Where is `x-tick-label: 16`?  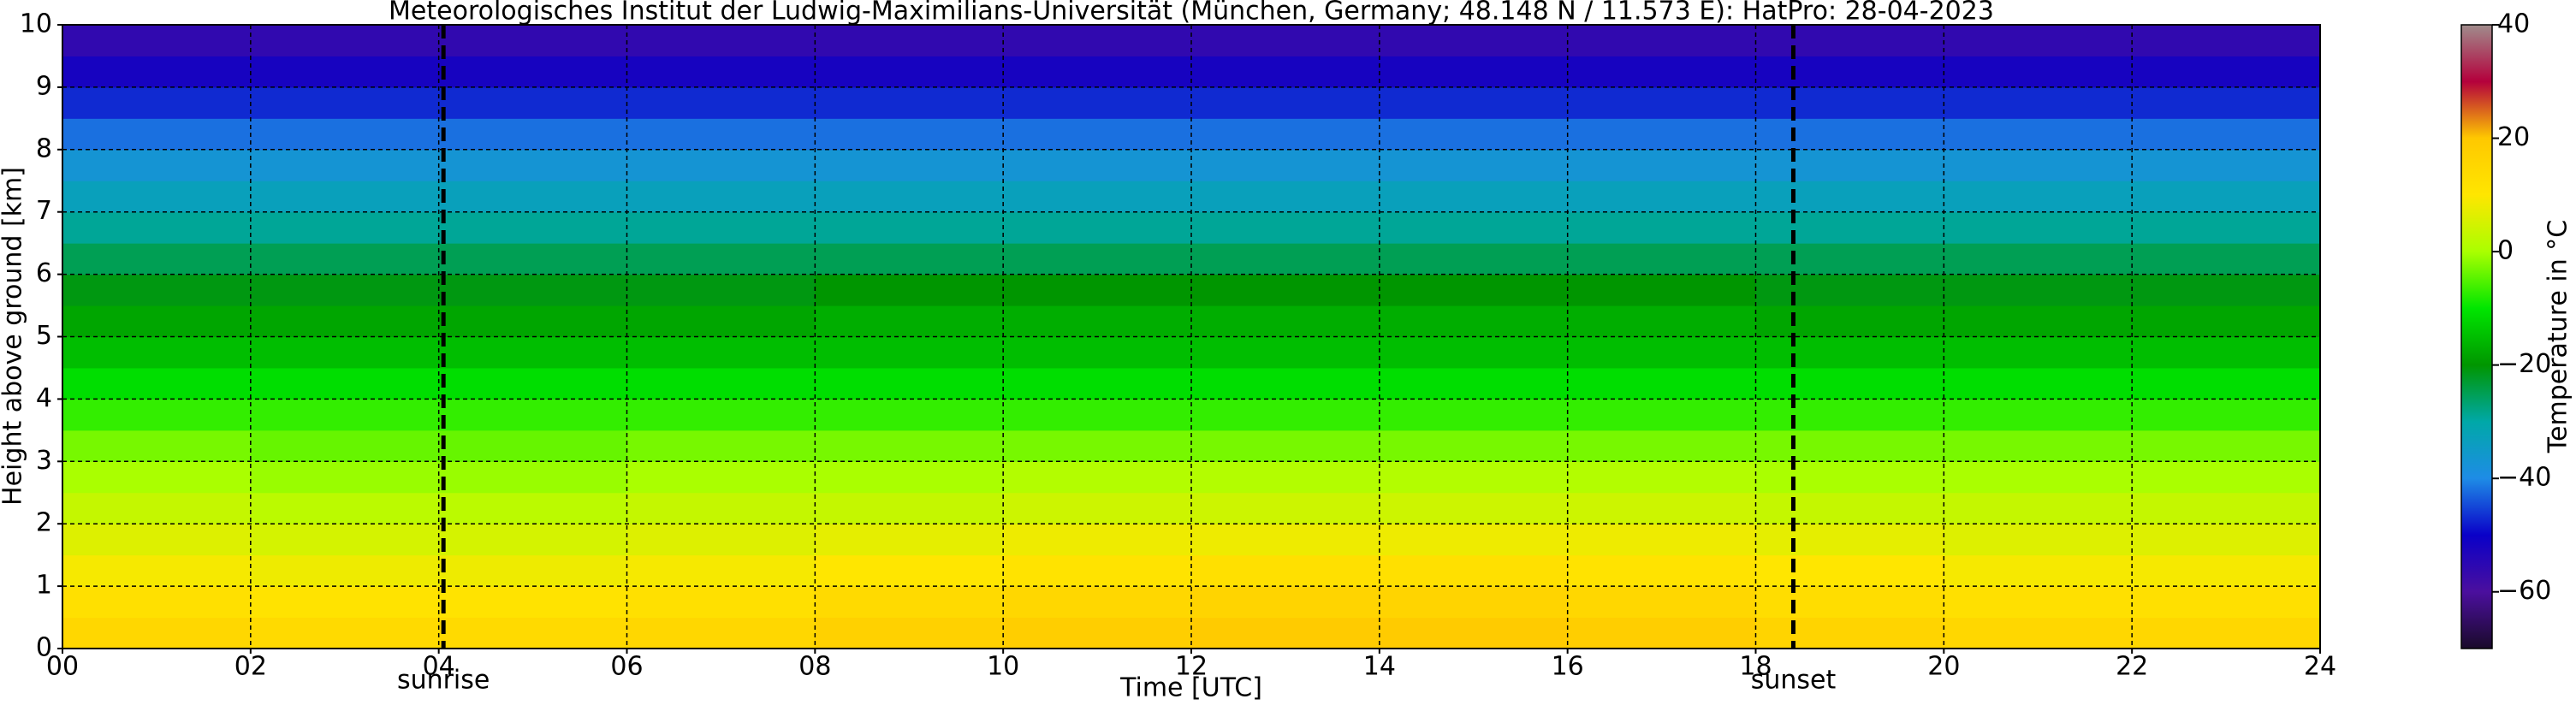
x-tick-label: 16 is located at coordinates (1568, 667).